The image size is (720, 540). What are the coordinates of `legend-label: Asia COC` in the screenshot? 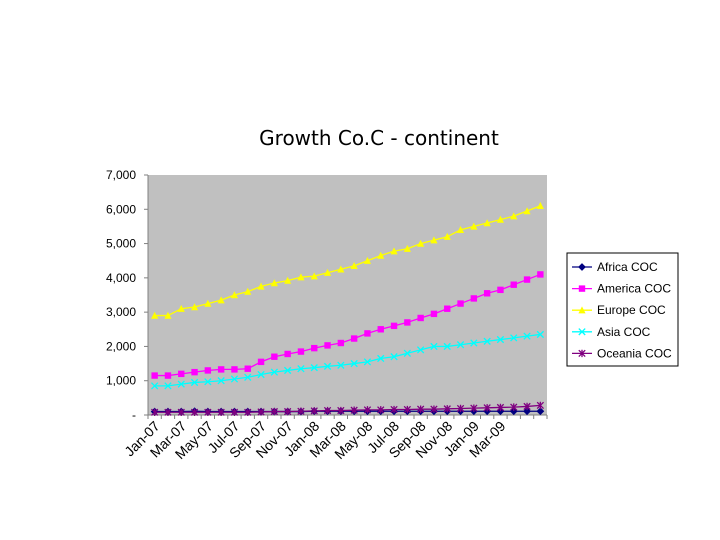 It's located at (624, 332).